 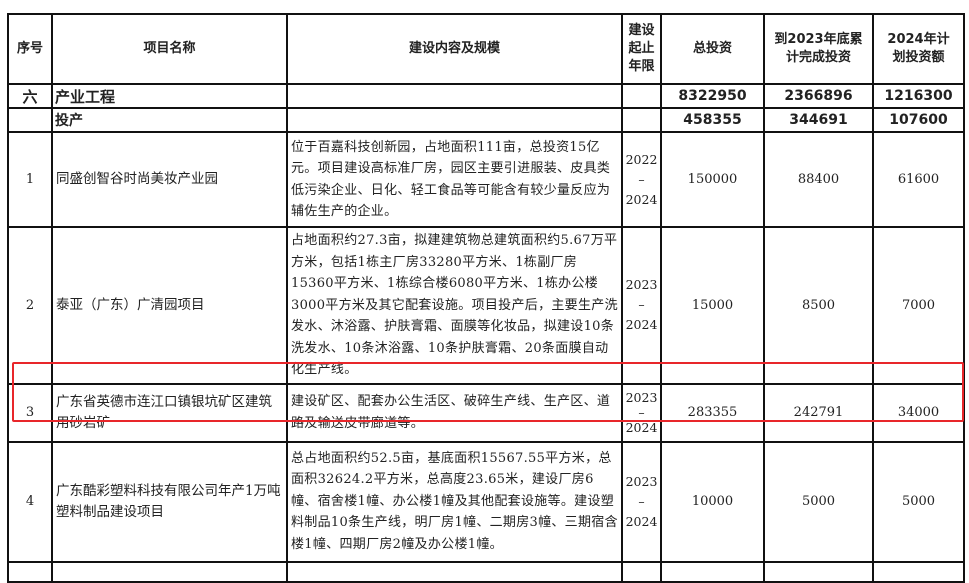 What do you see at coordinates (712, 96) in the screenshot?
I see `section-total: 8322950` at bounding box center [712, 96].